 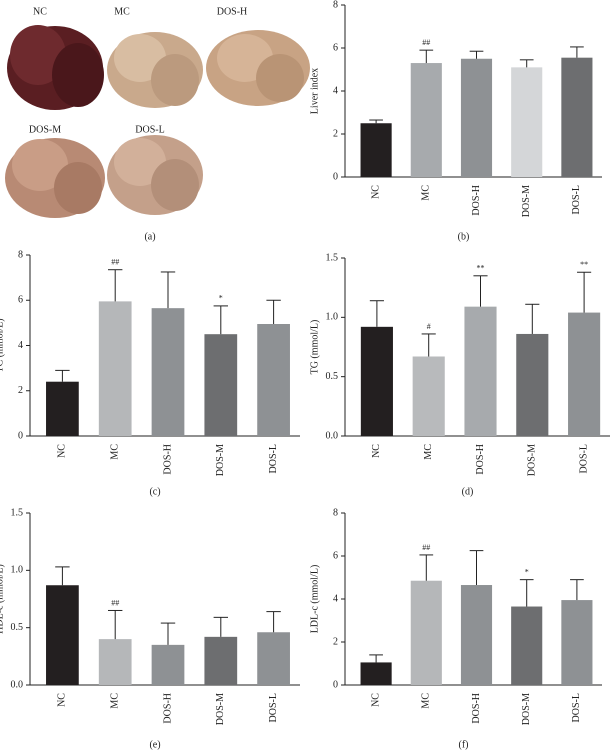 What do you see at coordinates (2, 599) in the screenshot?
I see `y-axis-label: HDL-c (mmol/L)` at bounding box center [2, 599].